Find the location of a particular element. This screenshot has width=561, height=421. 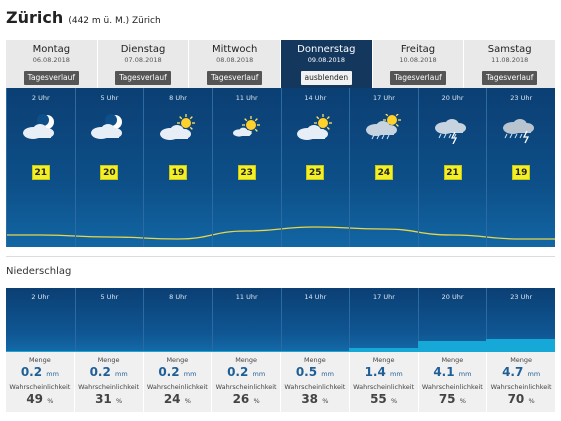

precip-stat-cell: Menge 0.2 mm Wahrscheinlichkeit 49 % is located at coordinates (40, 382).